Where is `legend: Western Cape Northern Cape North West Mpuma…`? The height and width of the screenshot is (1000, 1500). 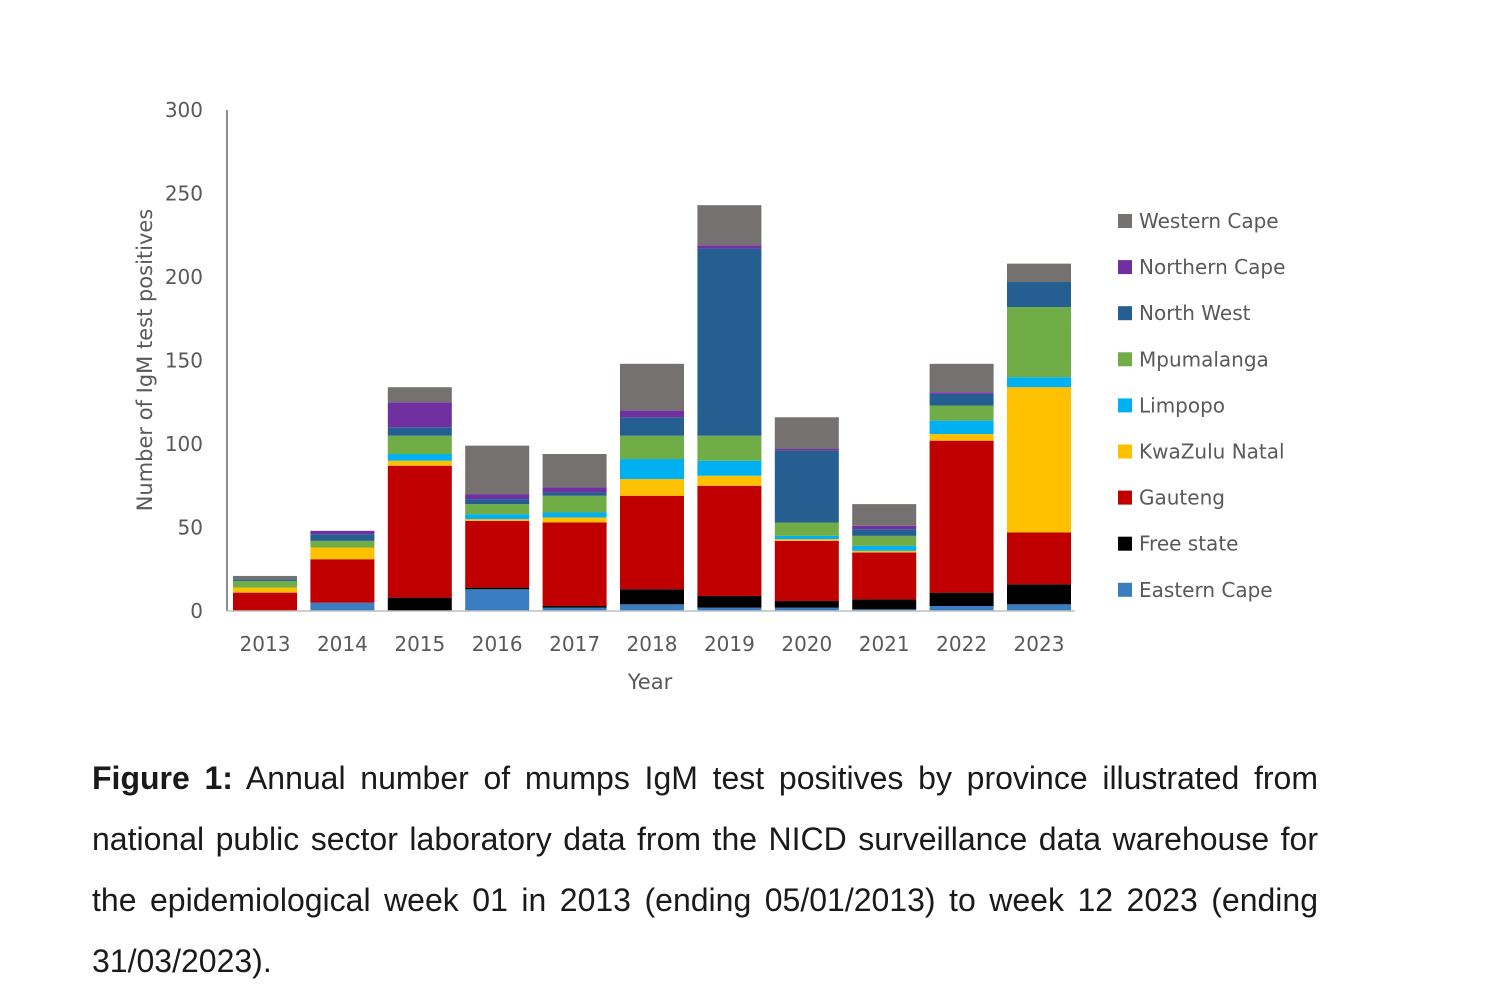 legend: Western Cape Northern Cape North West Mpuma… is located at coordinates (1201, 405).